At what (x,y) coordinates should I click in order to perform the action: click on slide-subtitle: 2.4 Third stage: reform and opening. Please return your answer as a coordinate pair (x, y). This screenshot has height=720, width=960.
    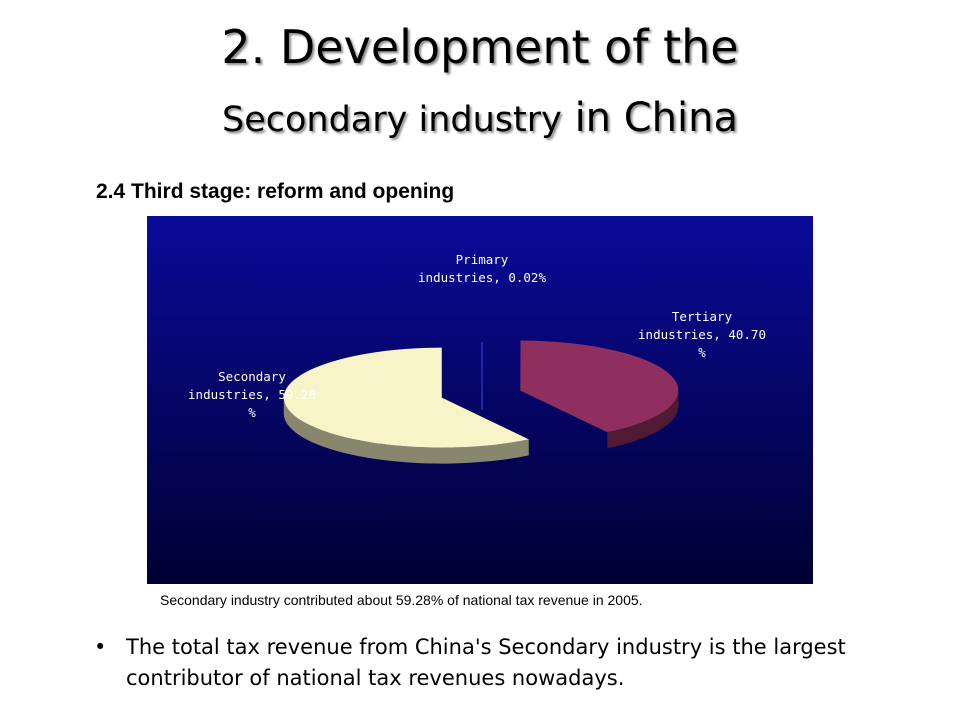
    Looking at the image, I should click on (275, 191).